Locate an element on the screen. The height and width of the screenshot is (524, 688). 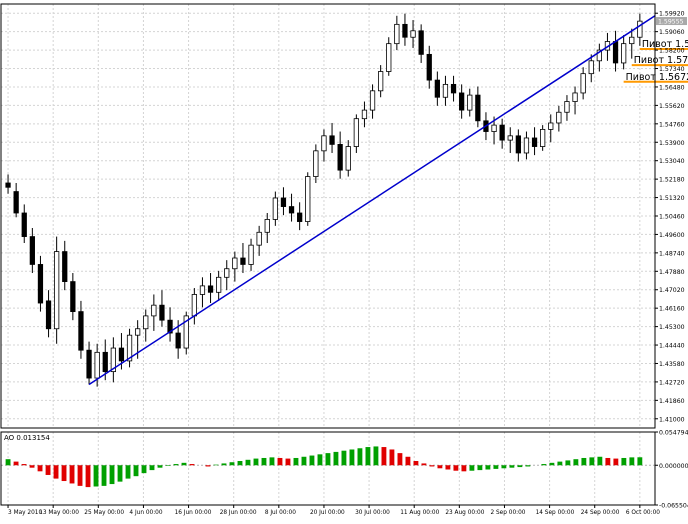
x-tick-label: 28 Jun 00:00 is located at coordinates (238, 513).